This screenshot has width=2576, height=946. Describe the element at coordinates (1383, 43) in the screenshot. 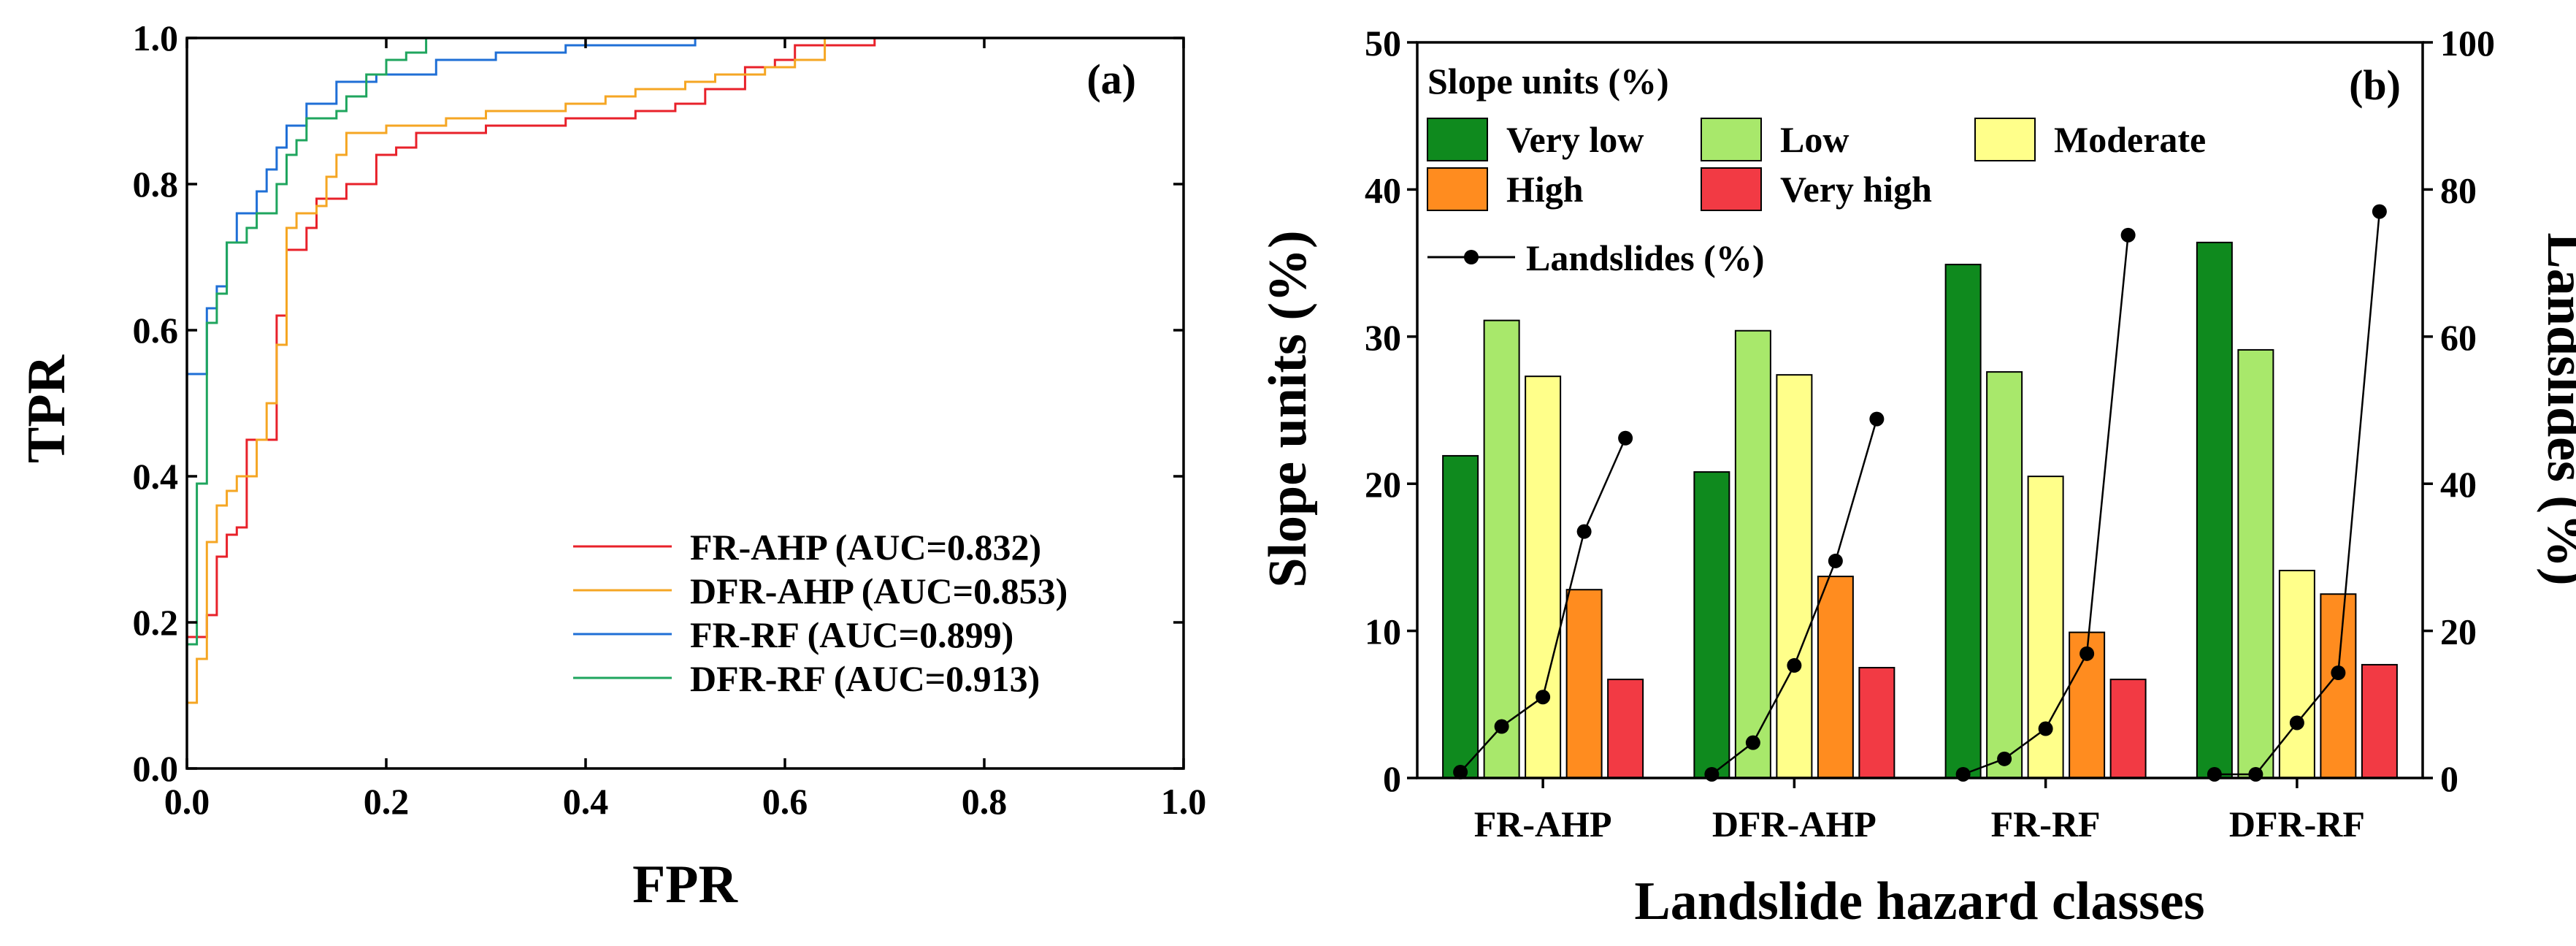

I see `y-tick-label: 50` at that location.